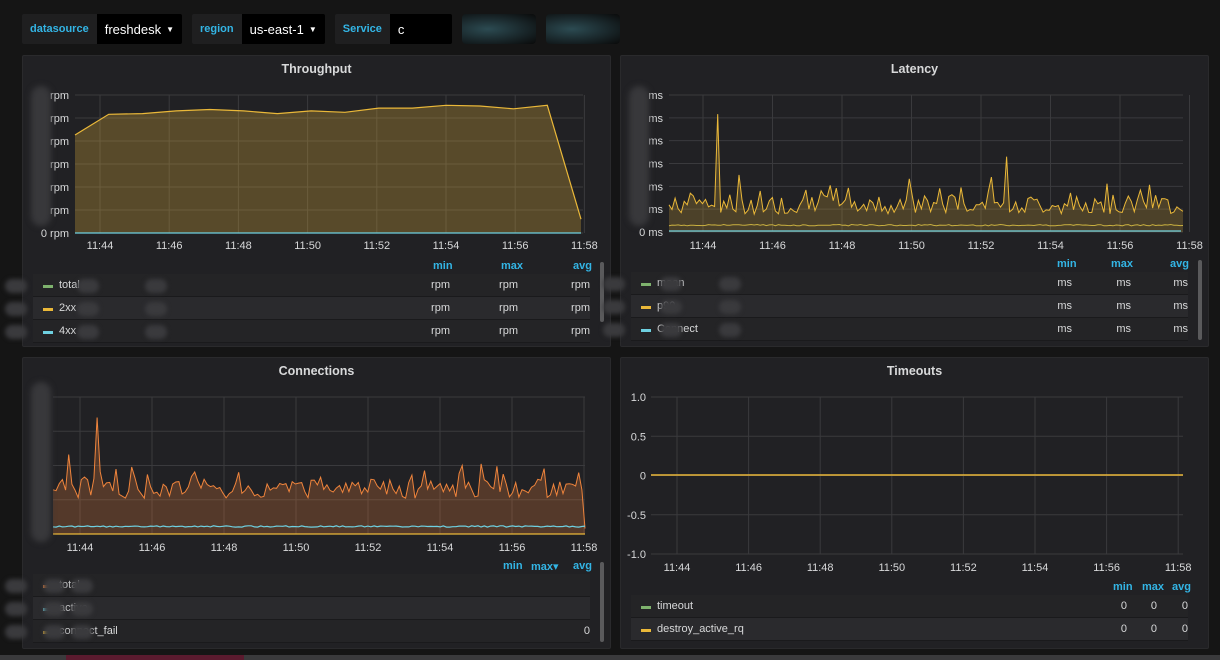  I want to click on panel-title: Timeouts, so click(914, 371).